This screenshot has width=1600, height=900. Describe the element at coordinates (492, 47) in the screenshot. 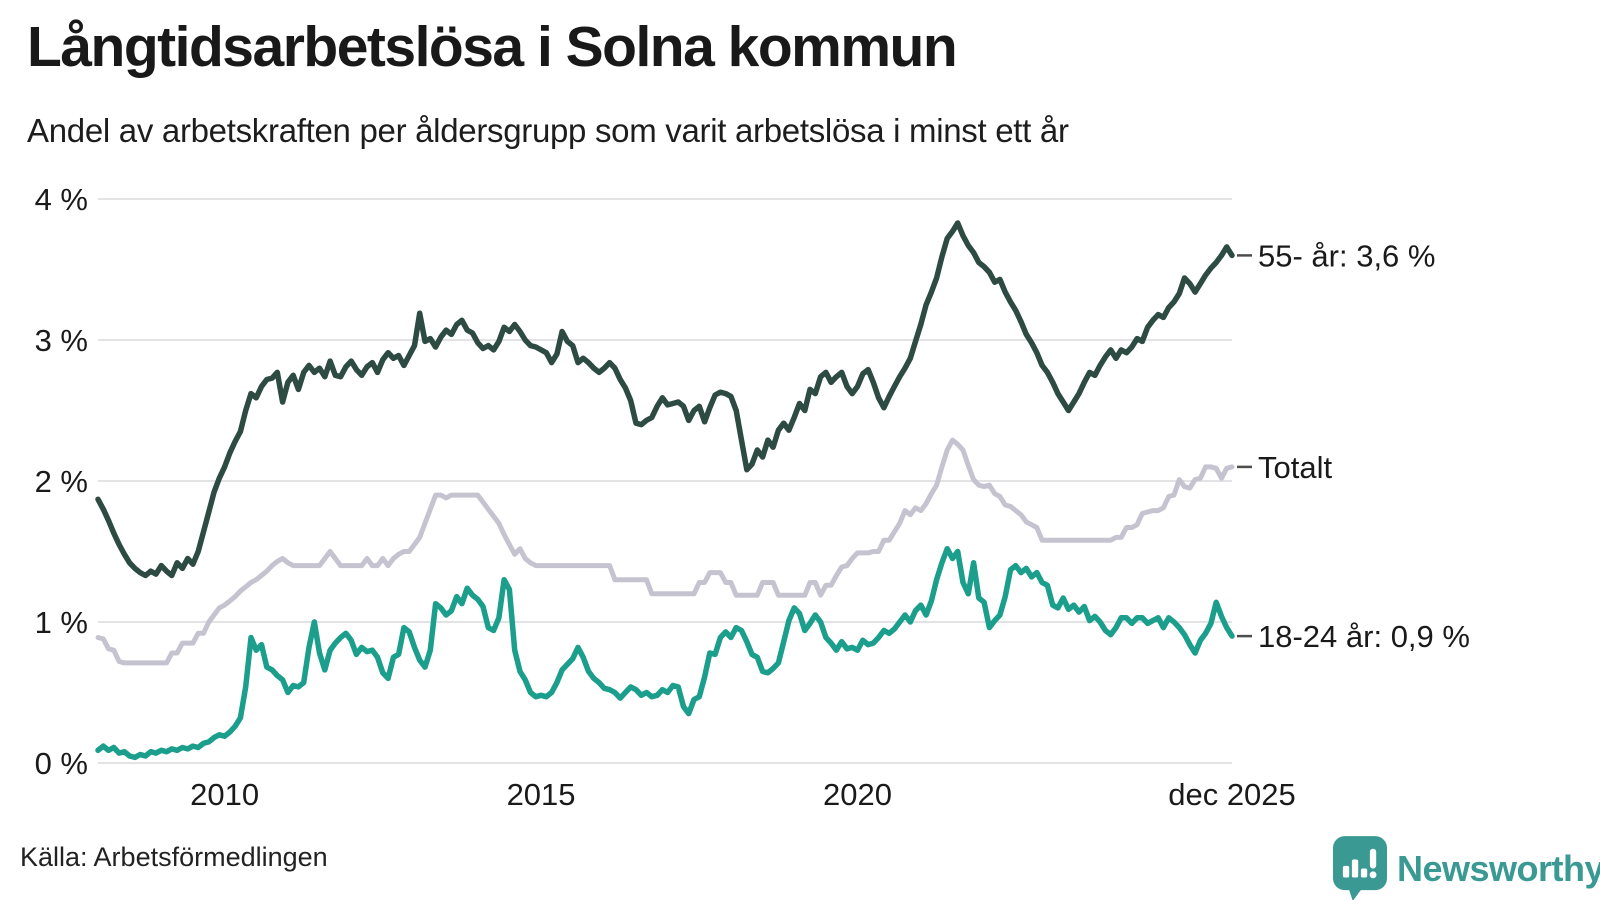

I see `chart-title: Långtidsarbetslösa i Solna kommun` at that location.